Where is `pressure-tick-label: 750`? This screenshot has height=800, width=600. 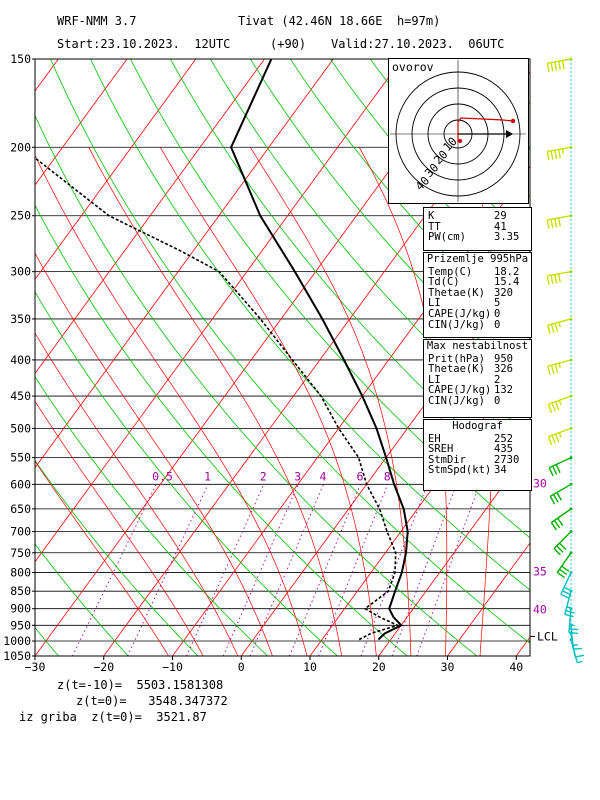 pressure-tick-label: 750 is located at coordinates (20, 553).